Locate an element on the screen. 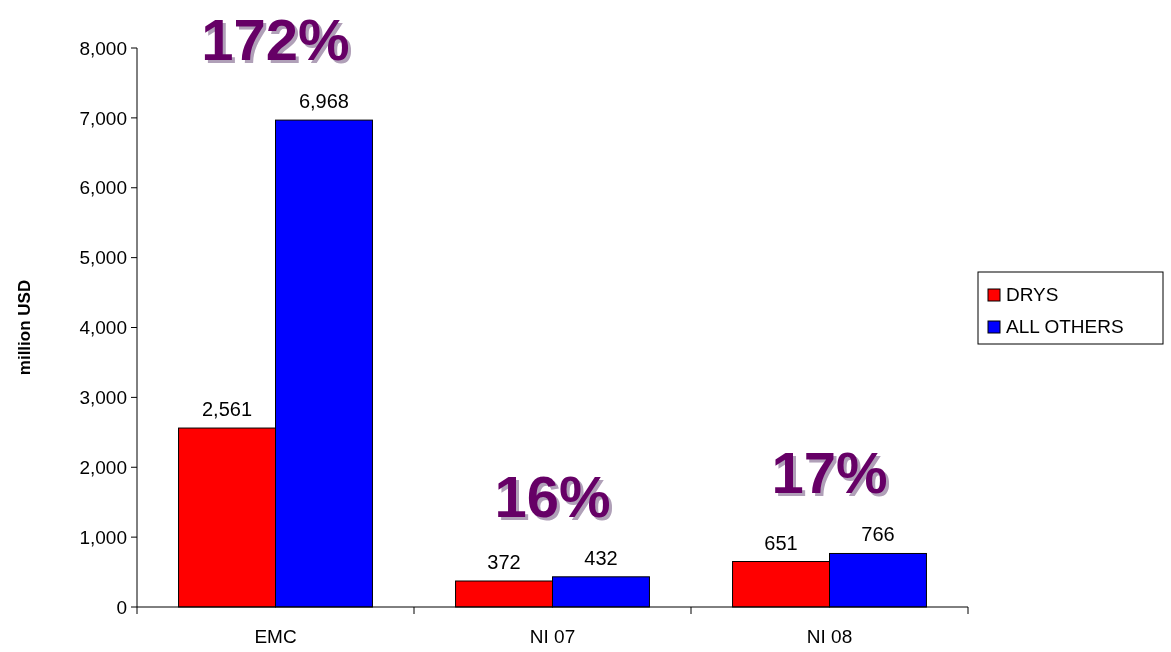  legend-label: ALL OTHERS is located at coordinates (1065, 326).